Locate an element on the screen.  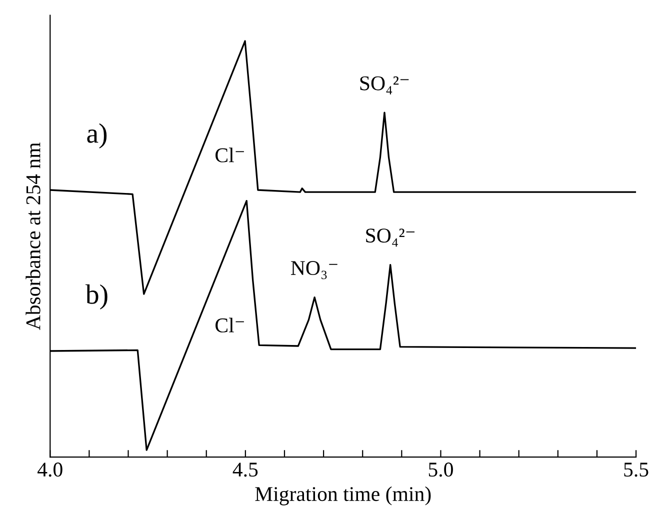
x-axis-title: Migration time (min) is located at coordinates (343, 496).